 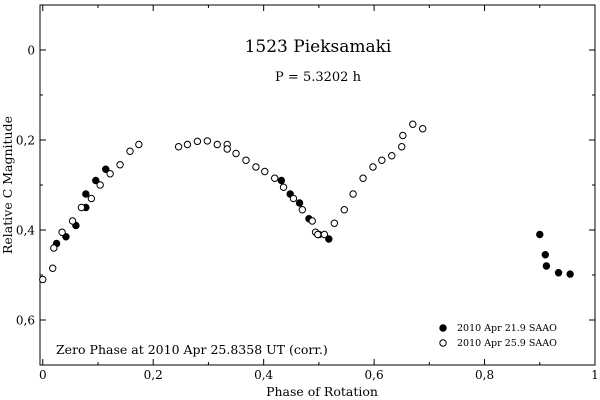 What do you see at coordinates (318, 47) in the screenshot?
I see `chart-title: 1523 Pieksamaki` at bounding box center [318, 47].